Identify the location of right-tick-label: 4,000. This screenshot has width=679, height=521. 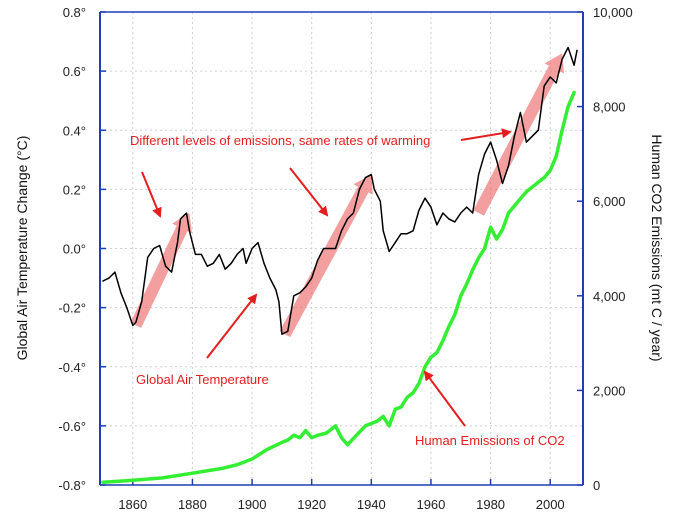
(609, 296).